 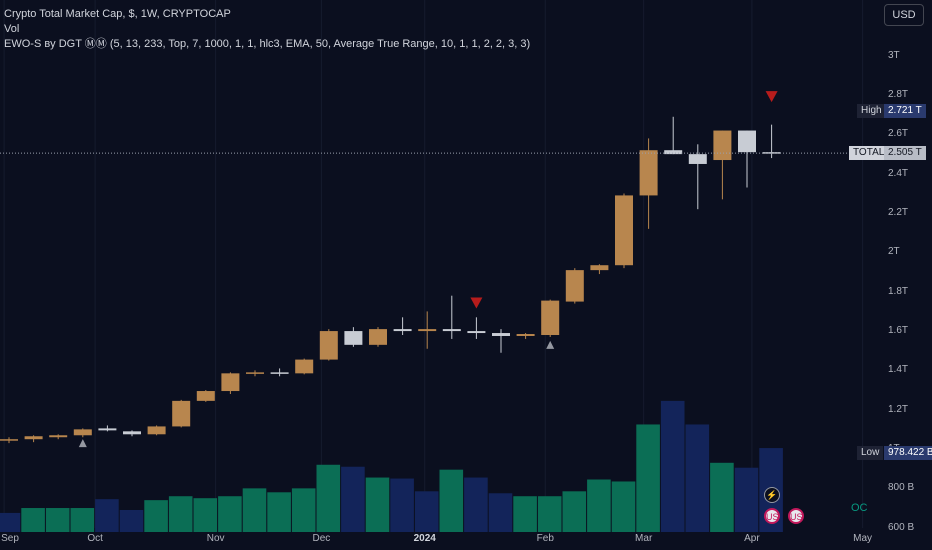 What do you see at coordinates (898, 134) in the screenshot?
I see `price-tick-2: 2.6T` at bounding box center [898, 134].